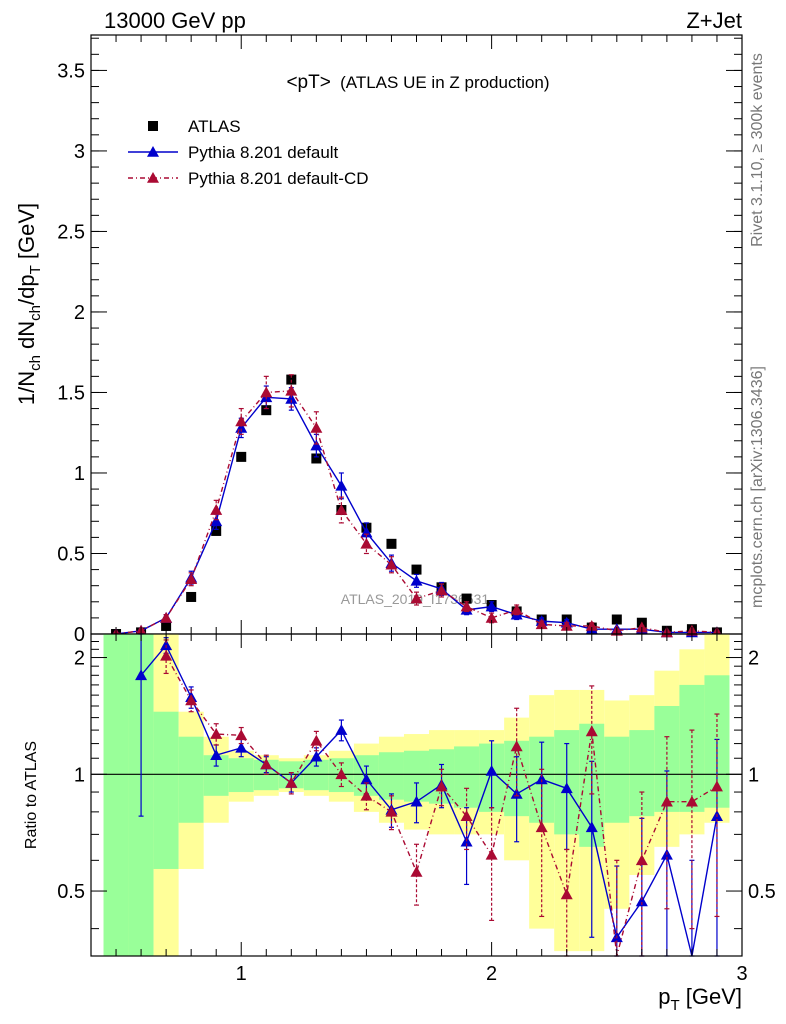 The width and height of the screenshot is (786, 1024). I want to click on ratio-y-tick-label: 0.5, so click(71, 892).